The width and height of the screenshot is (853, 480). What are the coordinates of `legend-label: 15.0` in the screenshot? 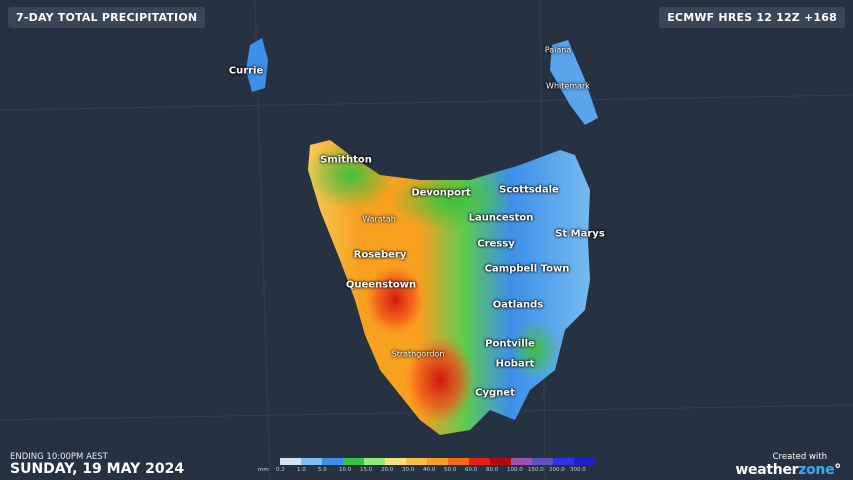 It's located at (366, 470).